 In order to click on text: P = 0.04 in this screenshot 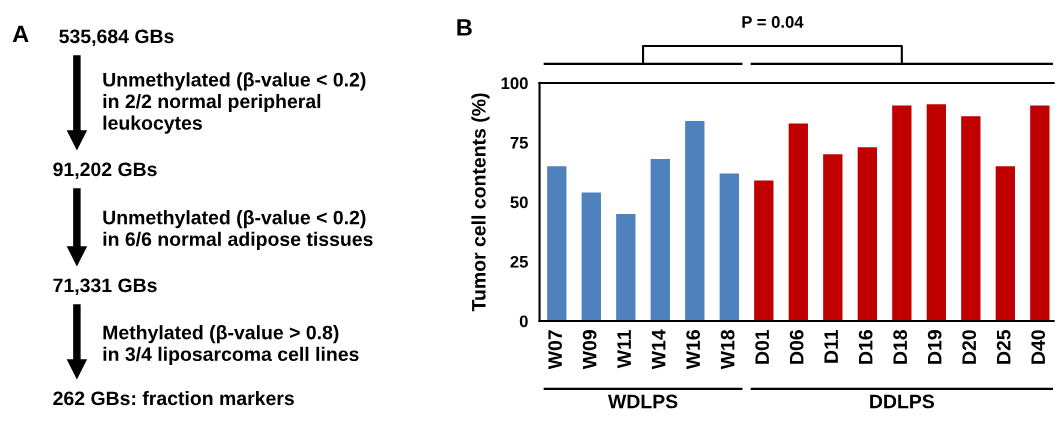, I will do `click(773, 22)`.